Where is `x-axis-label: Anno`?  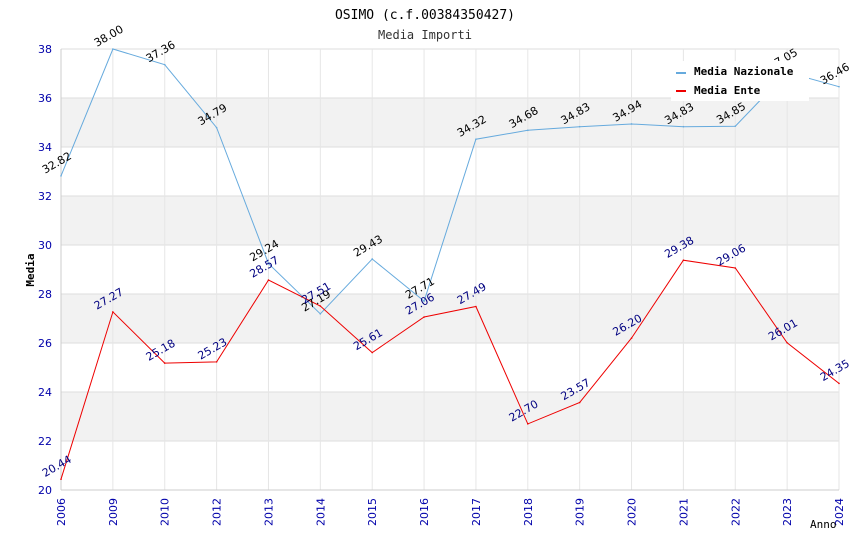
x-axis-label: Anno is located at coordinates (823, 524).